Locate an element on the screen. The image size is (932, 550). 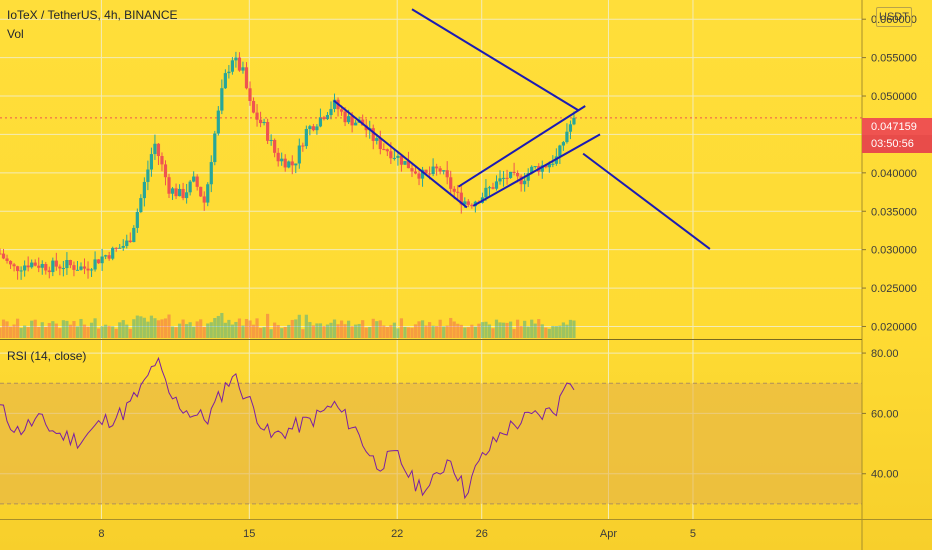
time-tick-label: Apr is located at coordinates (608, 534).